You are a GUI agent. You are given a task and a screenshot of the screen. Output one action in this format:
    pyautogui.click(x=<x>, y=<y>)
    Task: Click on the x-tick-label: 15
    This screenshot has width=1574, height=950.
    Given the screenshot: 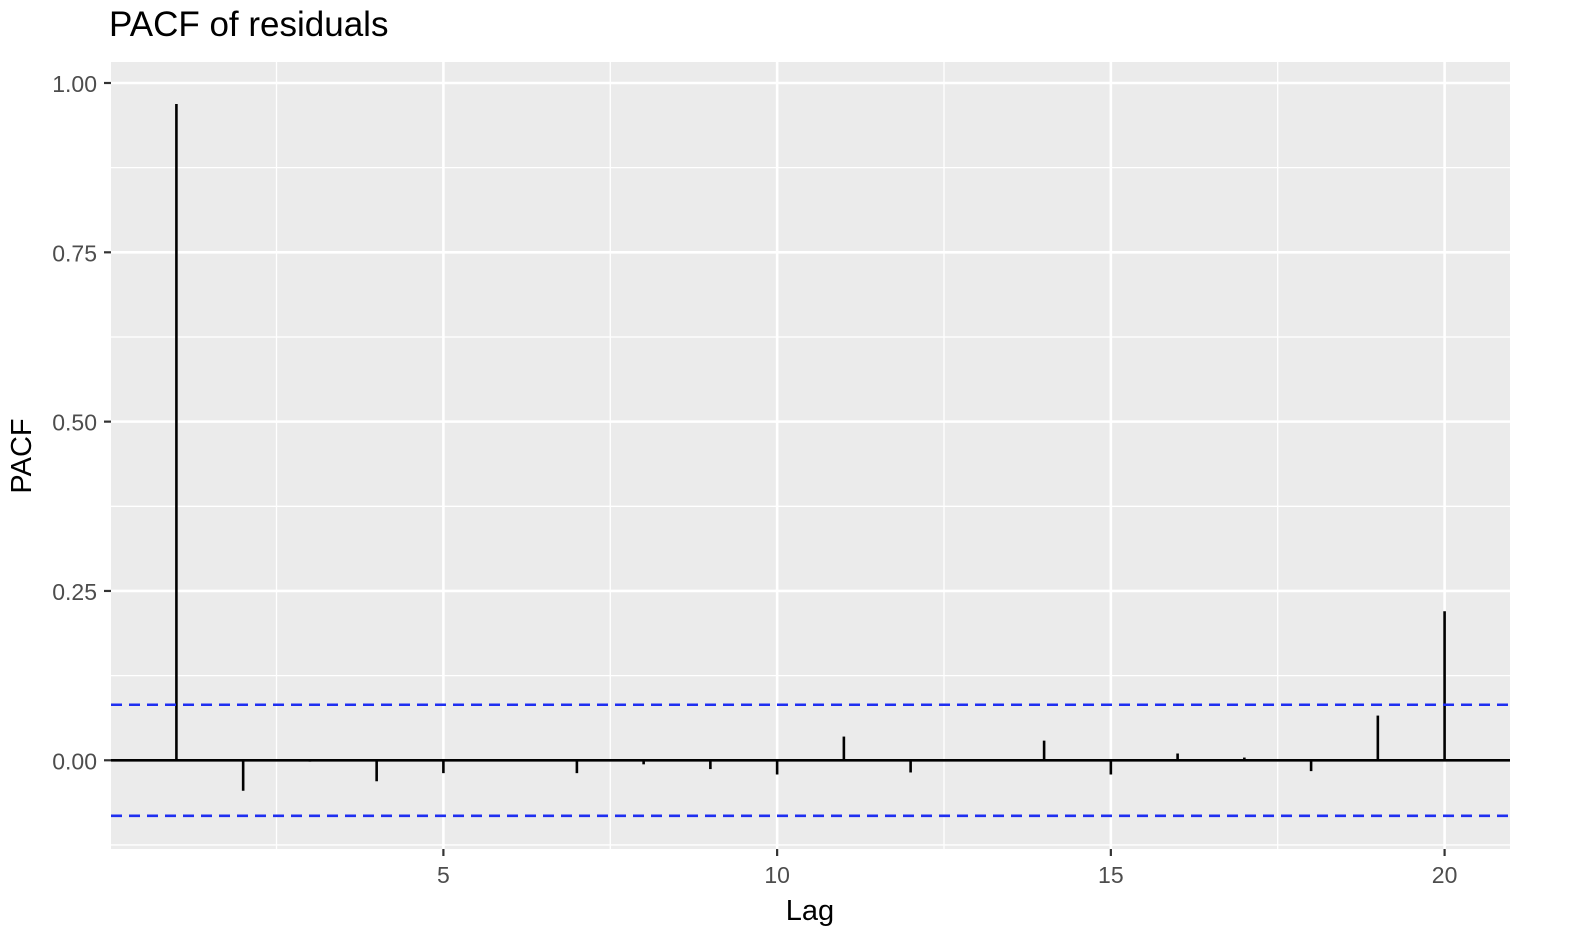 What is the action you would take?
    pyautogui.click(x=1111, y=875)
    